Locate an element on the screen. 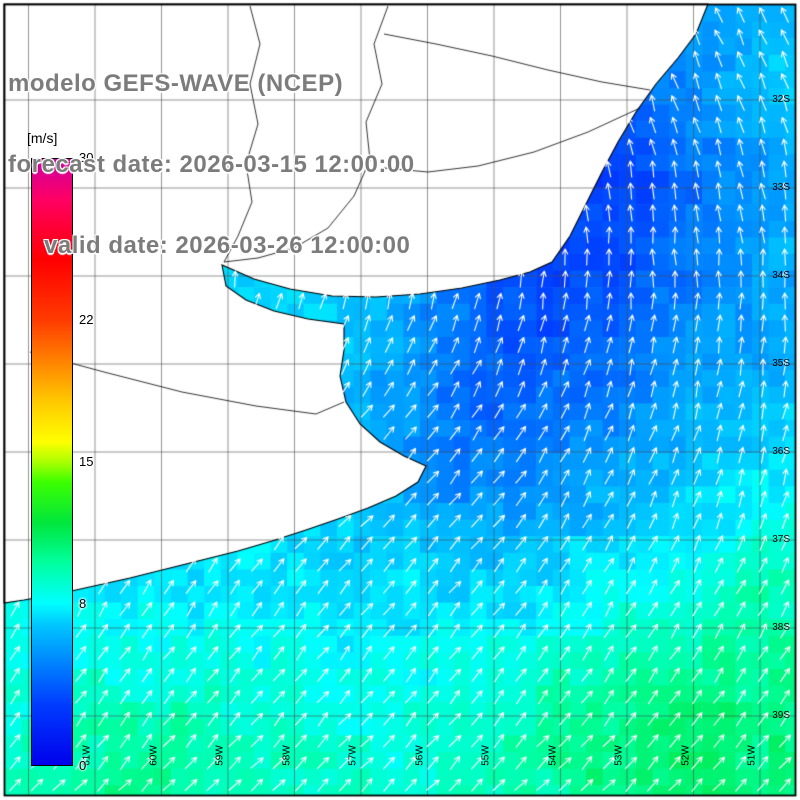 The height and width of the screenshot is (800, 800). longitude-label: 52W is located at coordinates (685, 755).